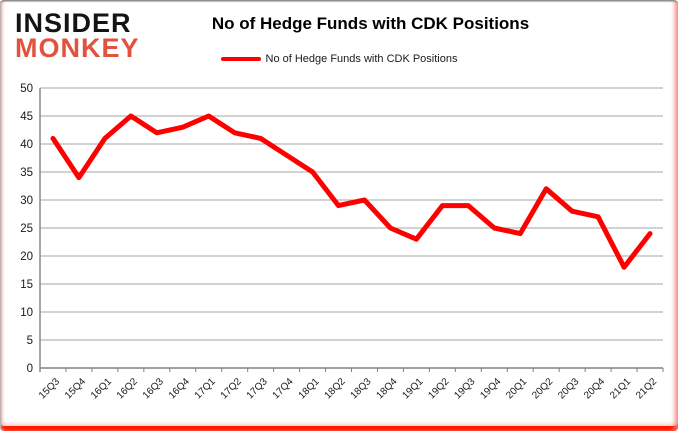  I want to click on y-axis-label: 35, so click(26, 173).